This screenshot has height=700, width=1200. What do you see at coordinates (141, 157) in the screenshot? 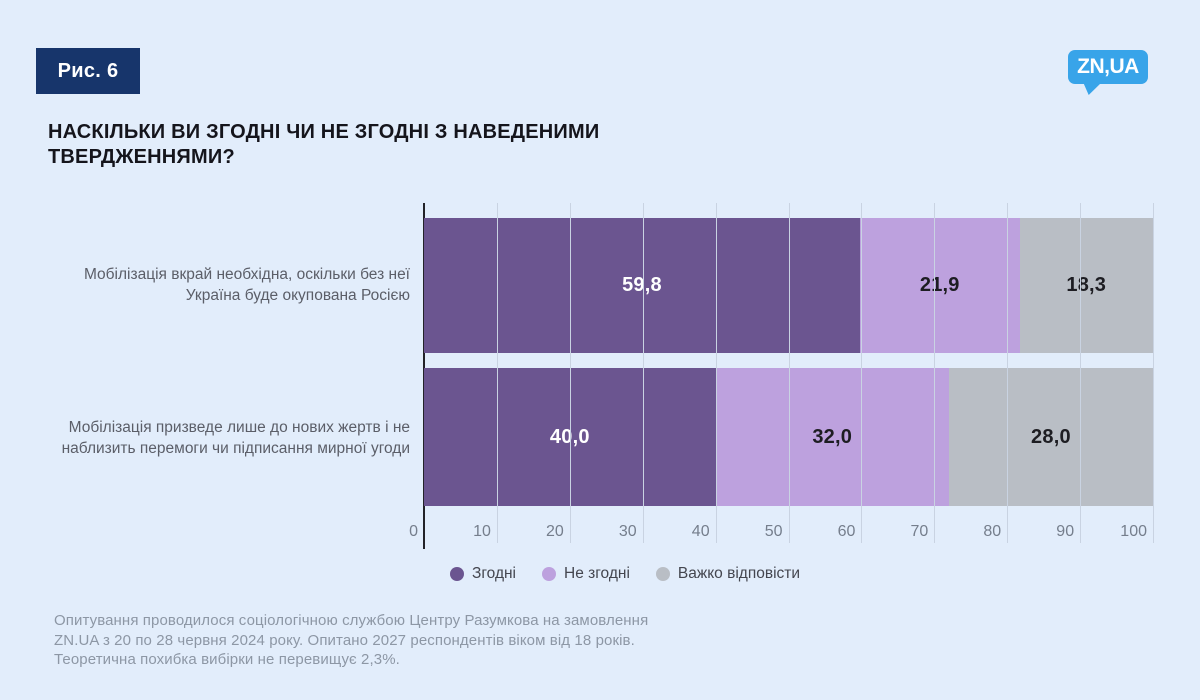
I see `chart-title-line-2: ТВЕРДЖЕННЯМИ?` at bounding box center [141, 157].